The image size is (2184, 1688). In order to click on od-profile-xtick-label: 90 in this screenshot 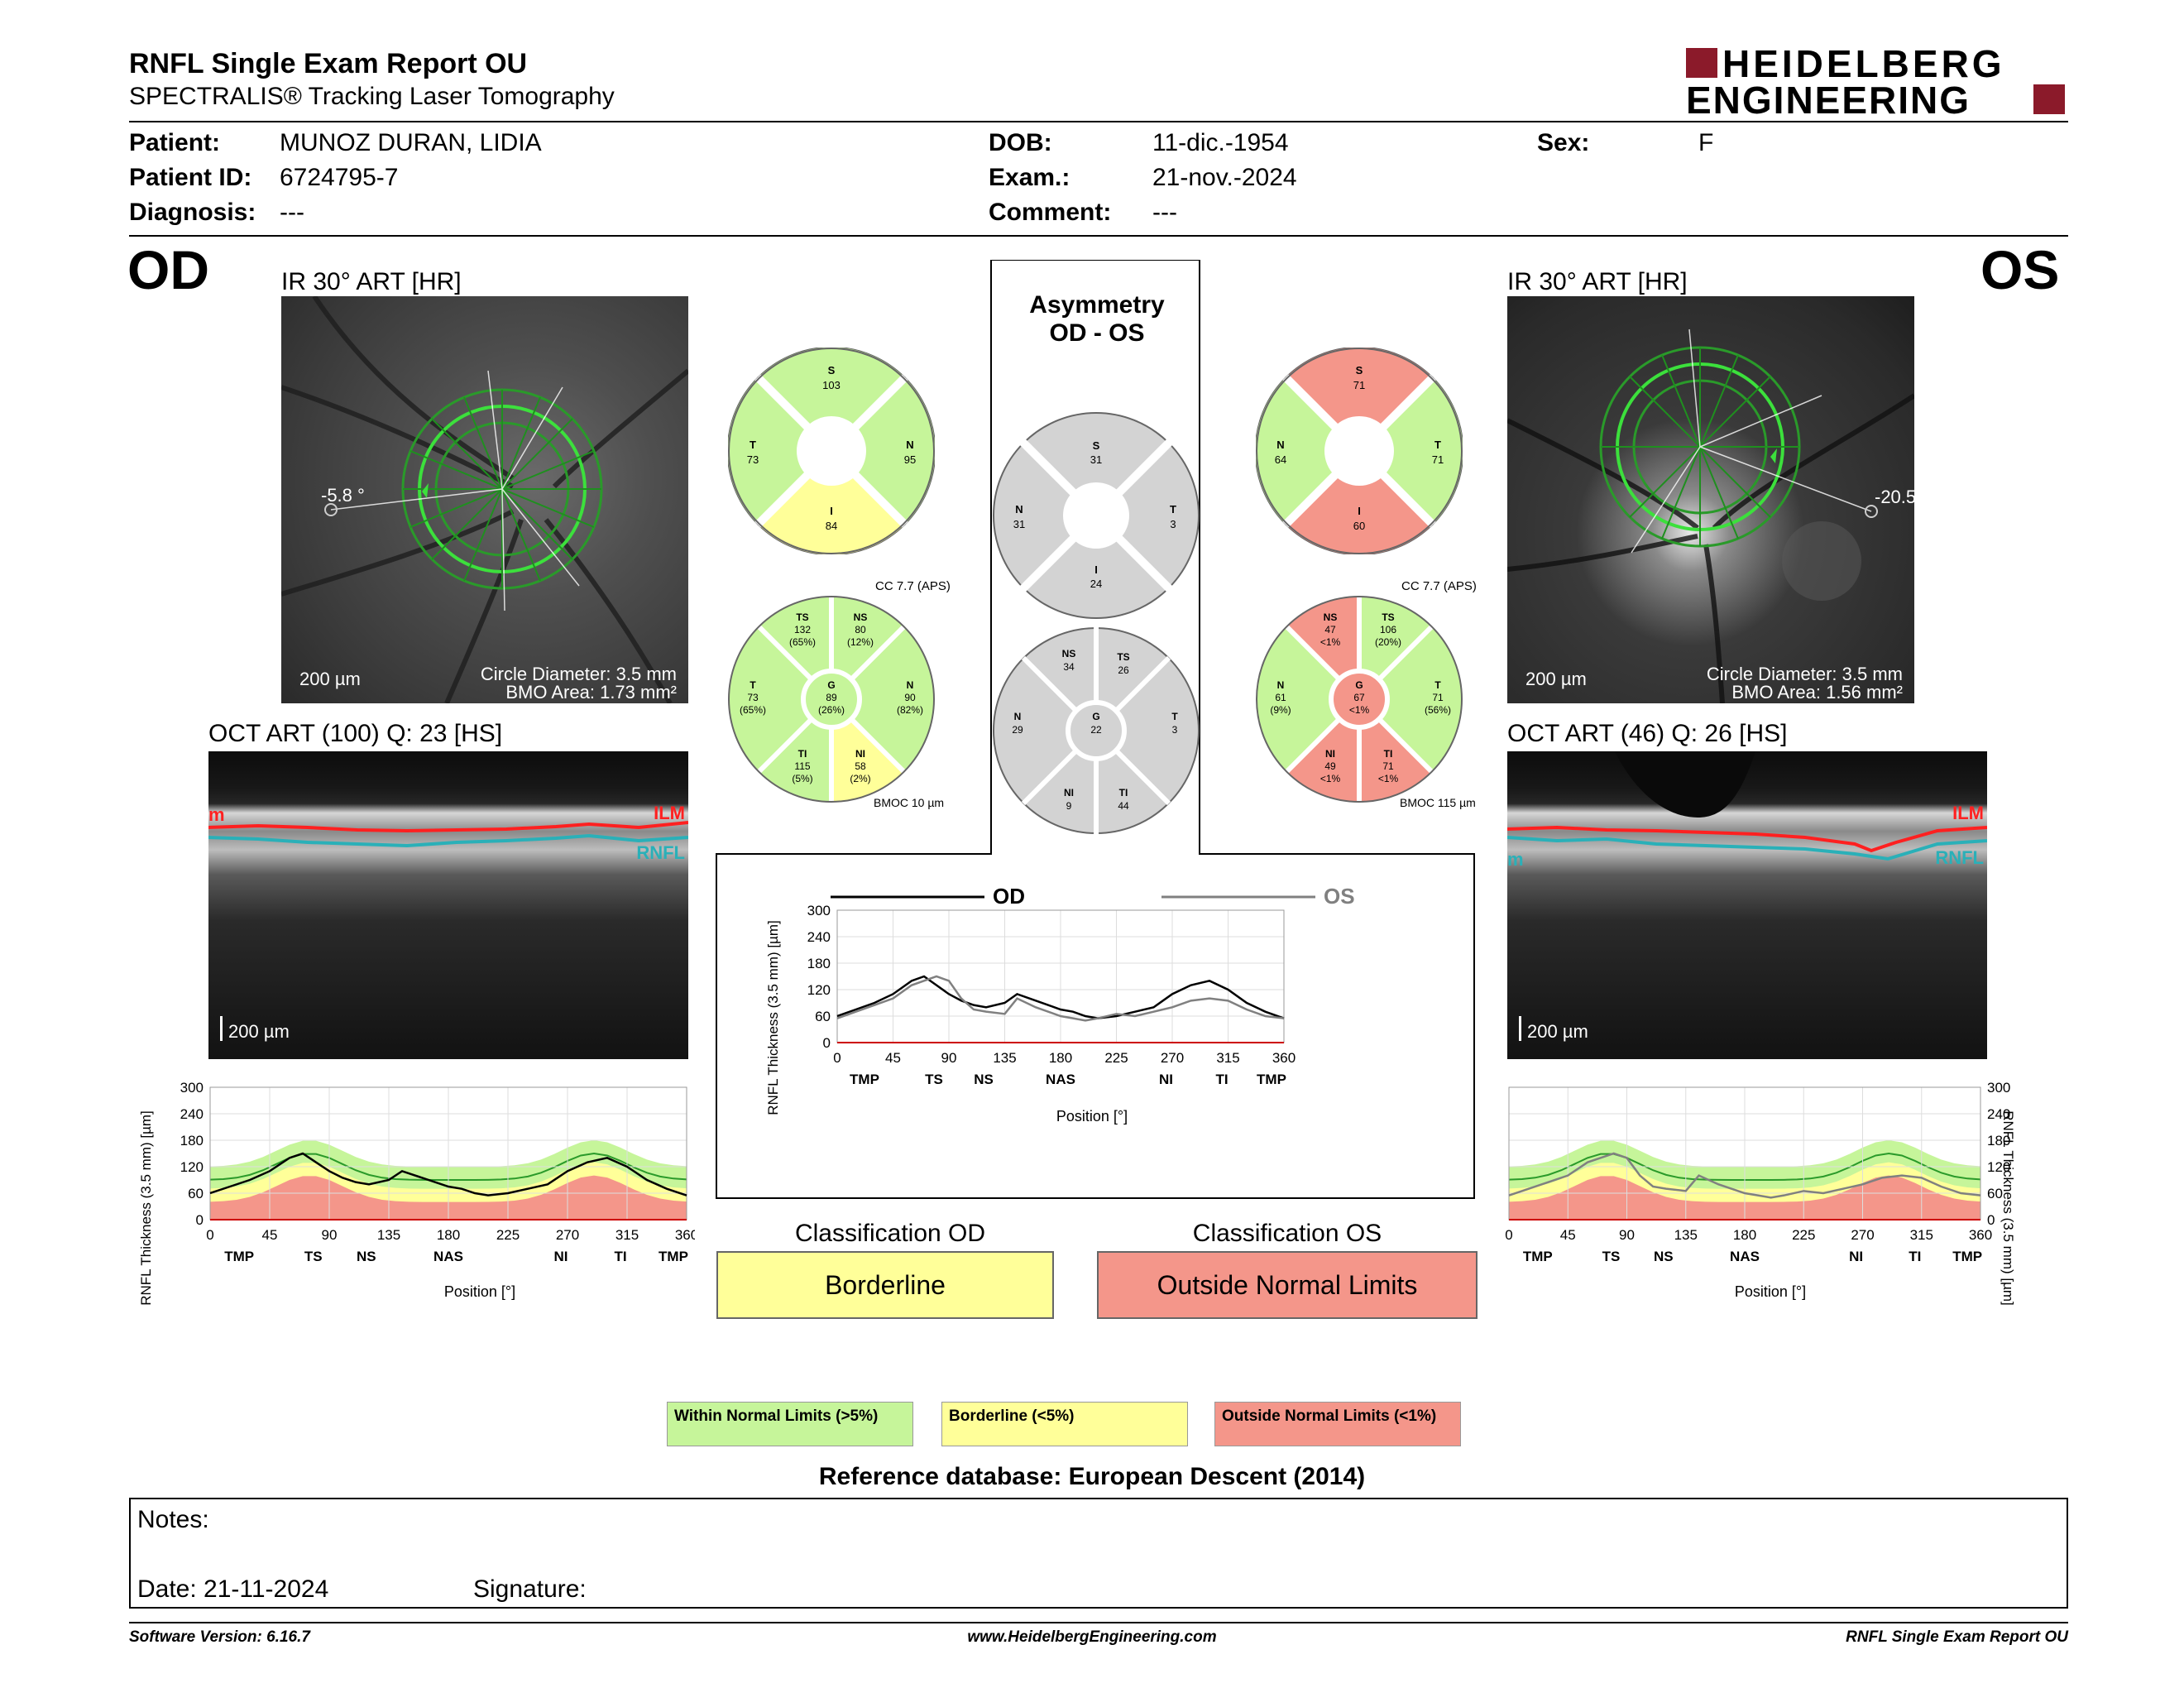, I will do `click(330, 1235)`.